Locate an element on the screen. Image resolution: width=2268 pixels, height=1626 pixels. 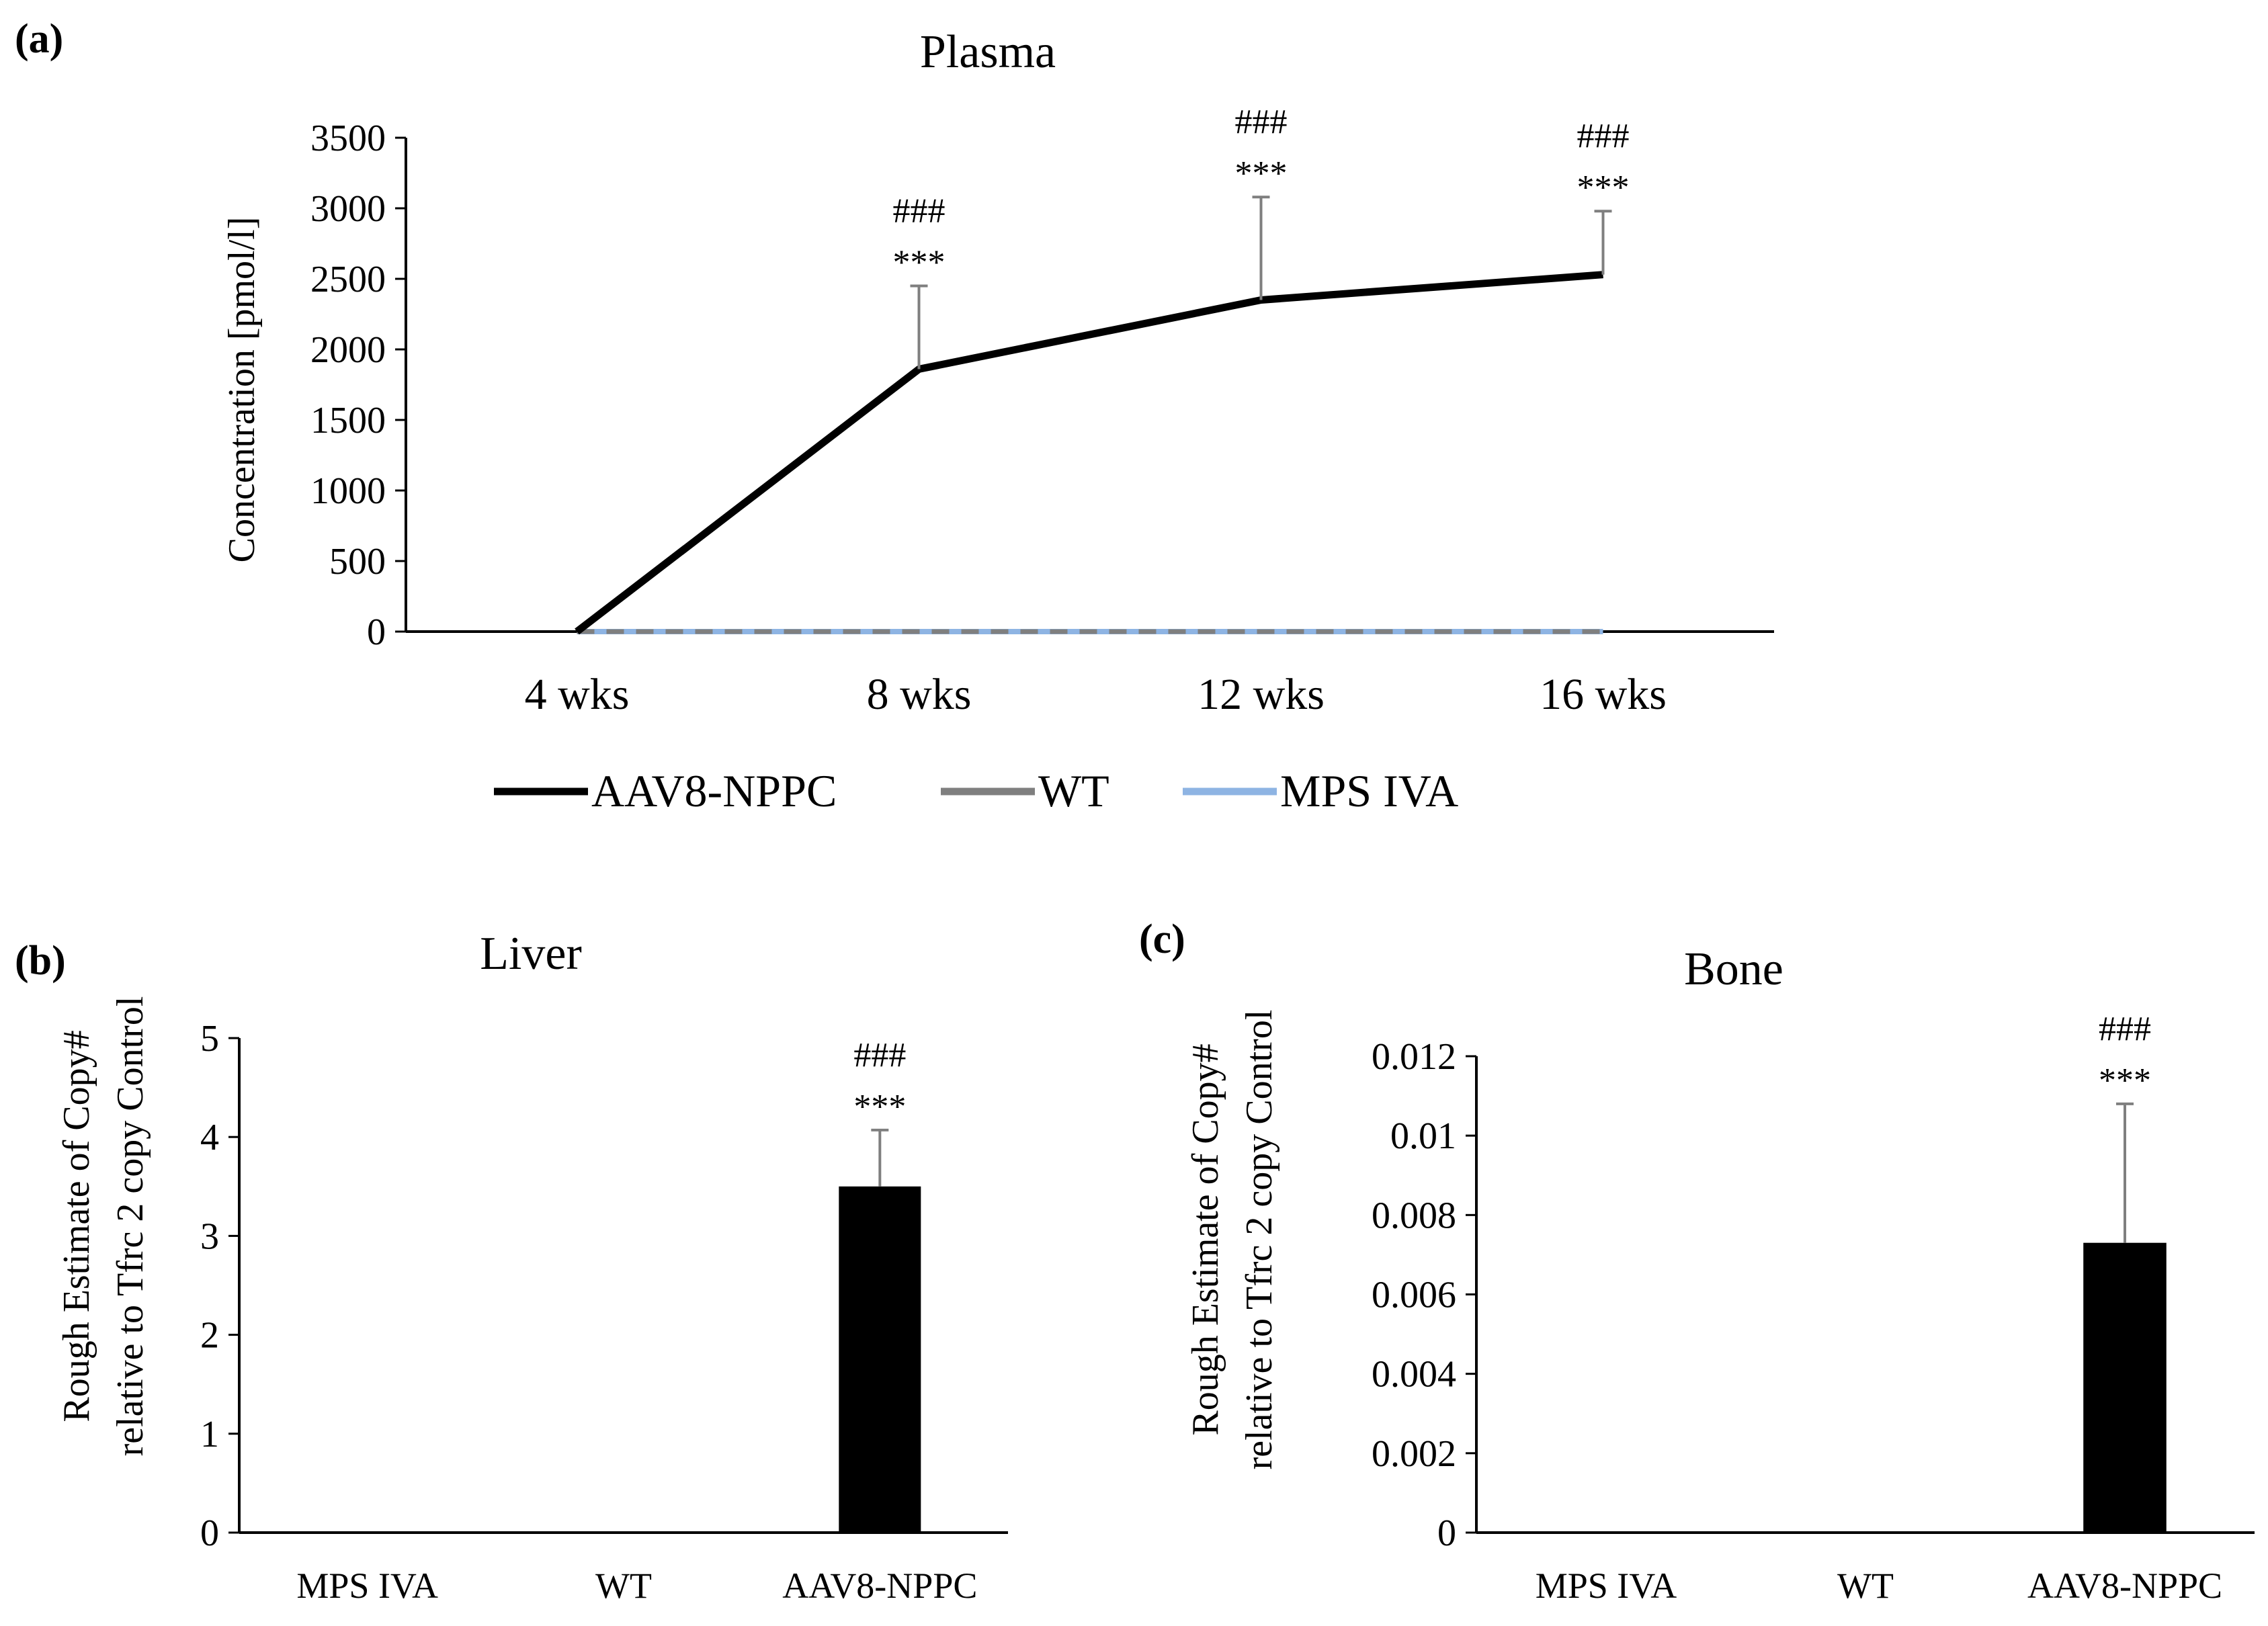
series-lines-a is located at coordinates (1089, 453).